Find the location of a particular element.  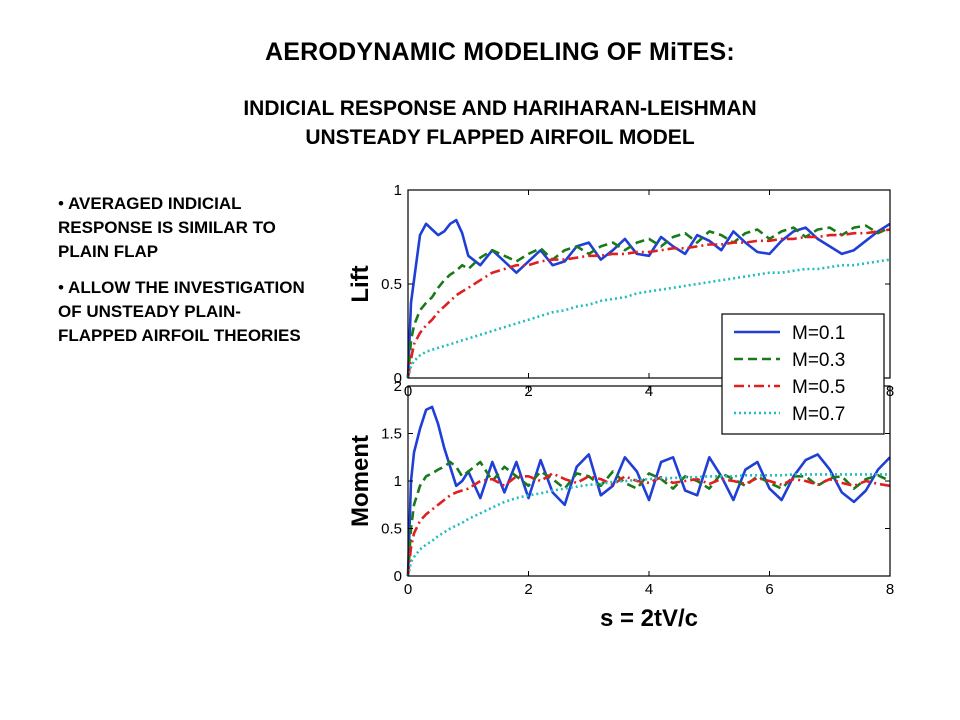

slide-title: AERODYNAMIC MODELING OF MiTES: is located at coordinates (500, 52).